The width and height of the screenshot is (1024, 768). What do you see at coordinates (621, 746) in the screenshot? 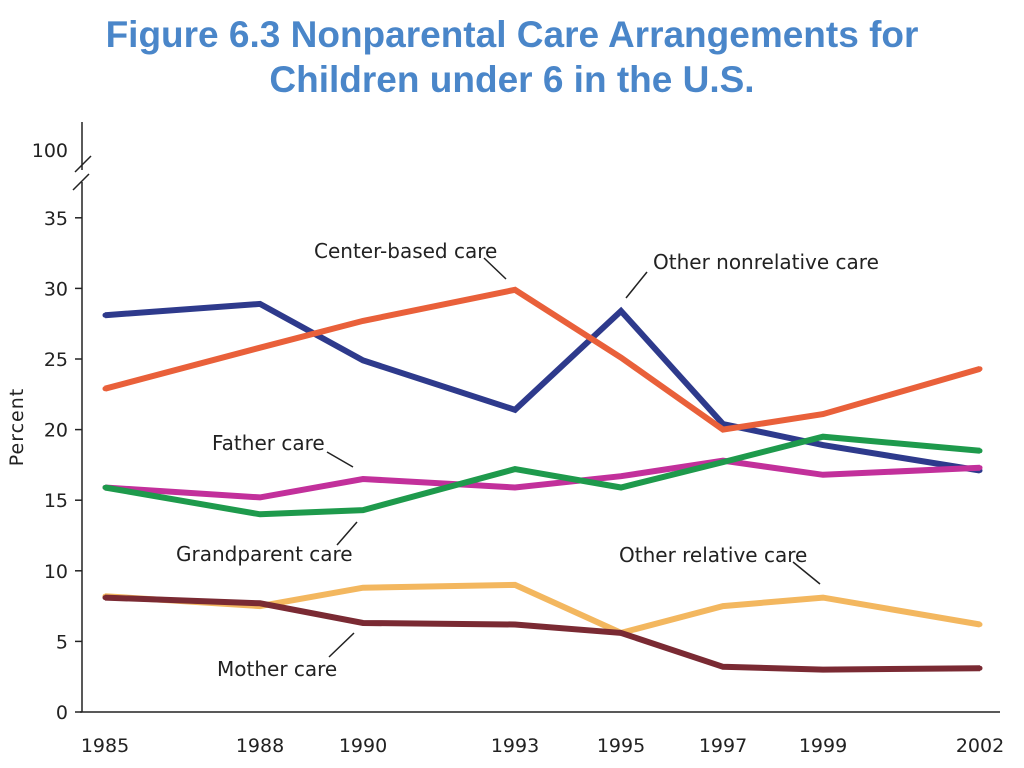
I see `x-tick-label: 1995` at bounding box center [621, 746].